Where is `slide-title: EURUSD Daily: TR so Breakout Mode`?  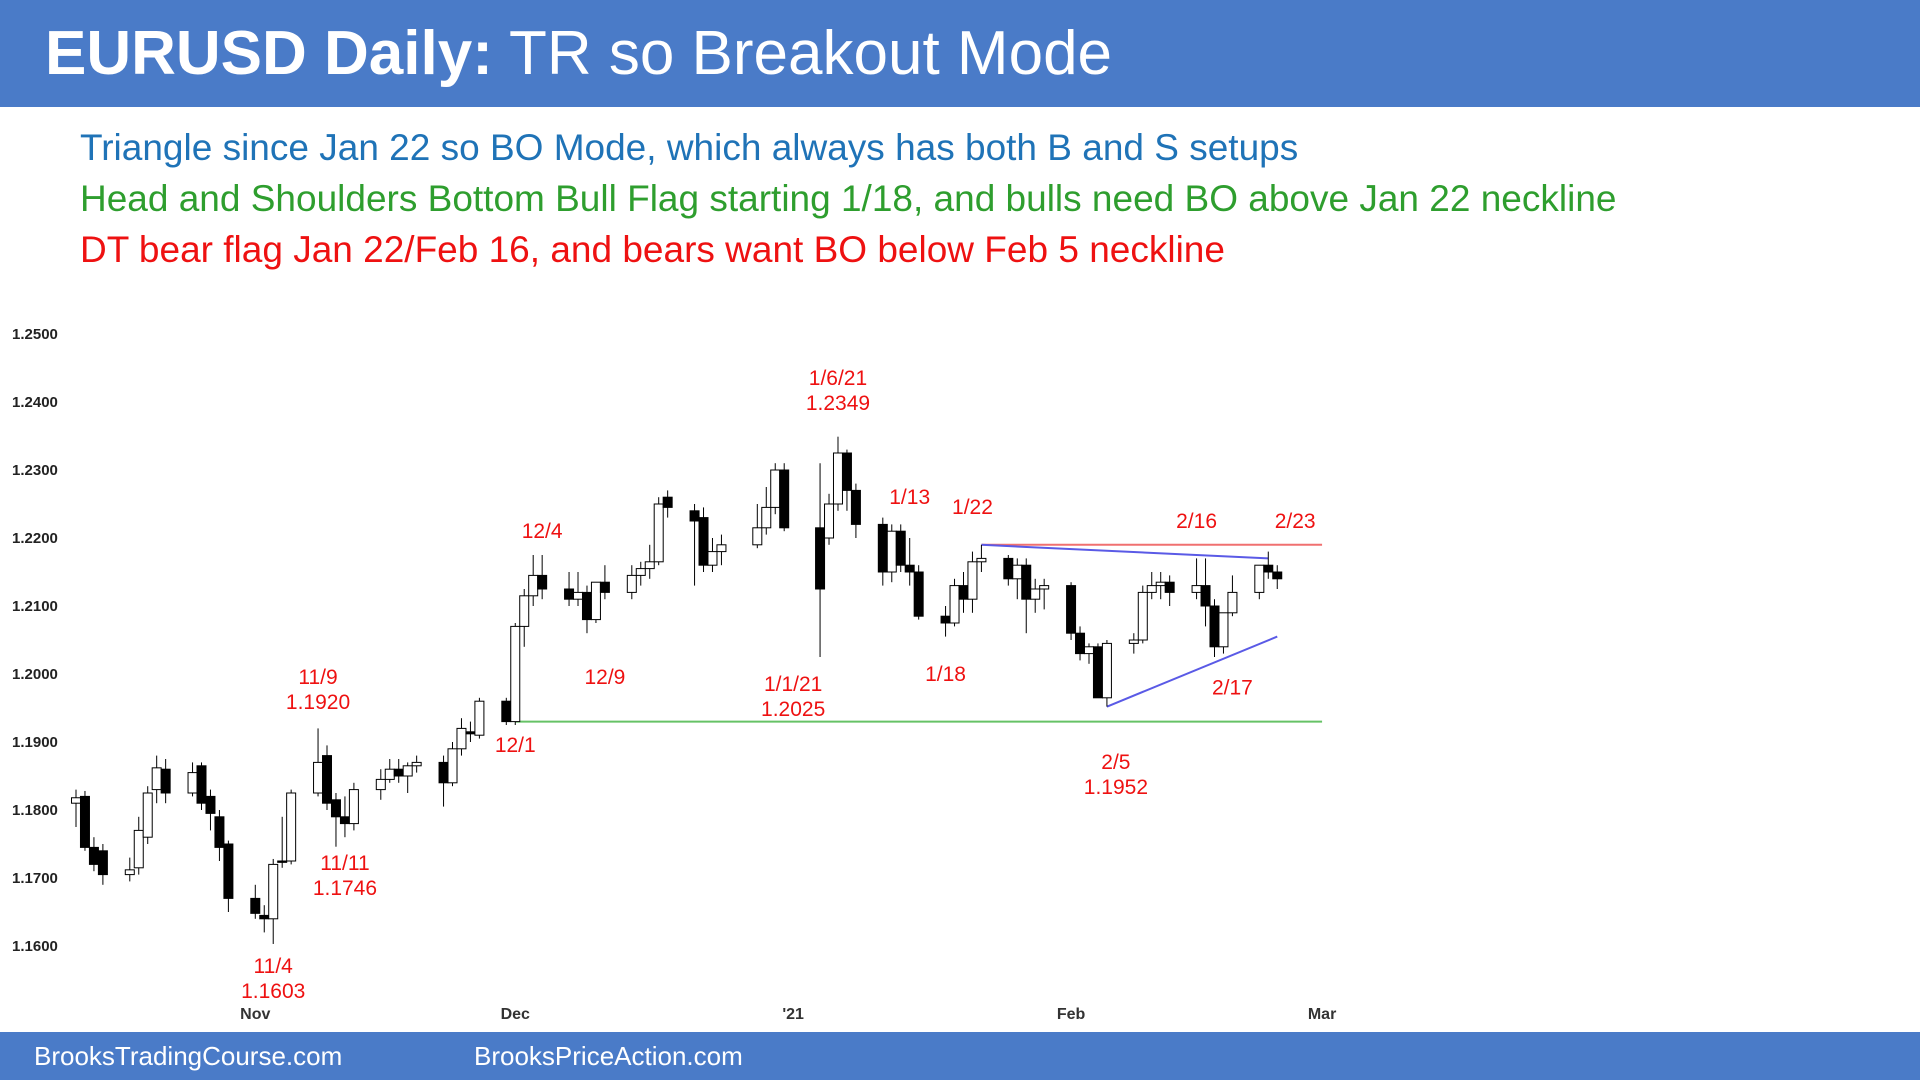 slide-title: EURUSD Daily: TR so Breakout Mode is located at coordinates (578, 54).